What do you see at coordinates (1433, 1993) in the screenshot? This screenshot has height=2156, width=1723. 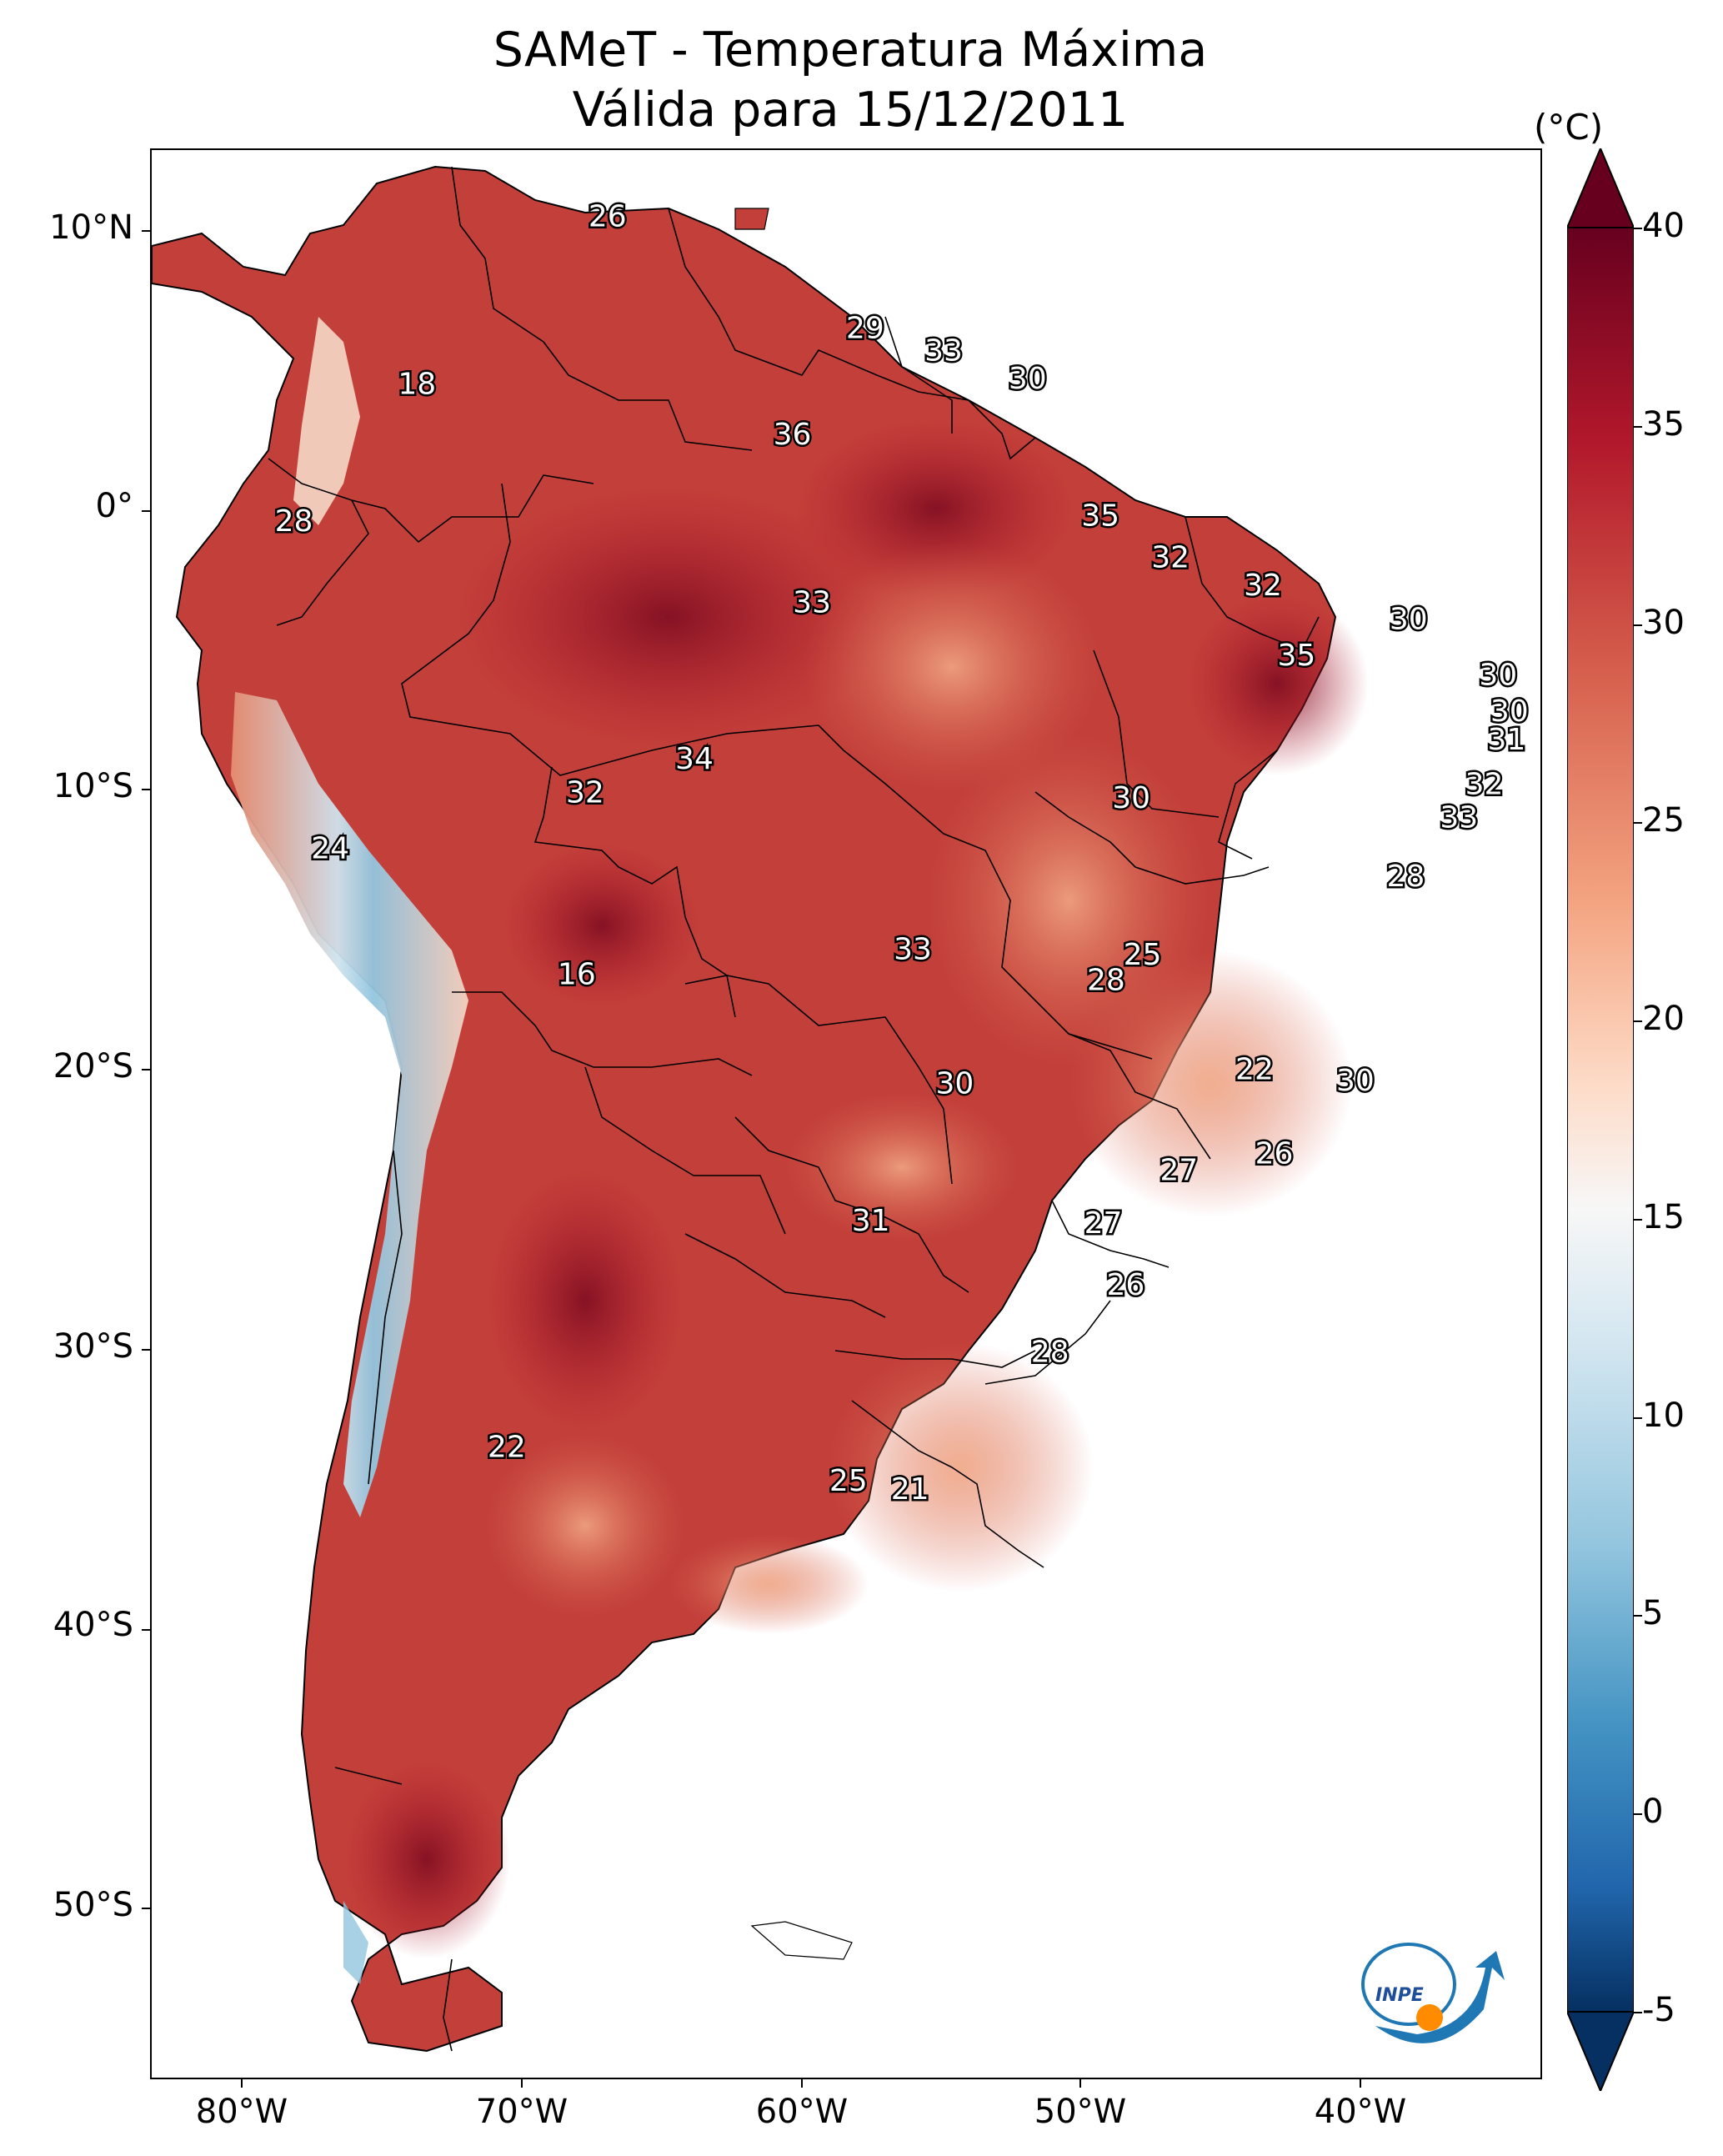 I see `inpe-logo: INPE` at bounding box center [1433, 1993].